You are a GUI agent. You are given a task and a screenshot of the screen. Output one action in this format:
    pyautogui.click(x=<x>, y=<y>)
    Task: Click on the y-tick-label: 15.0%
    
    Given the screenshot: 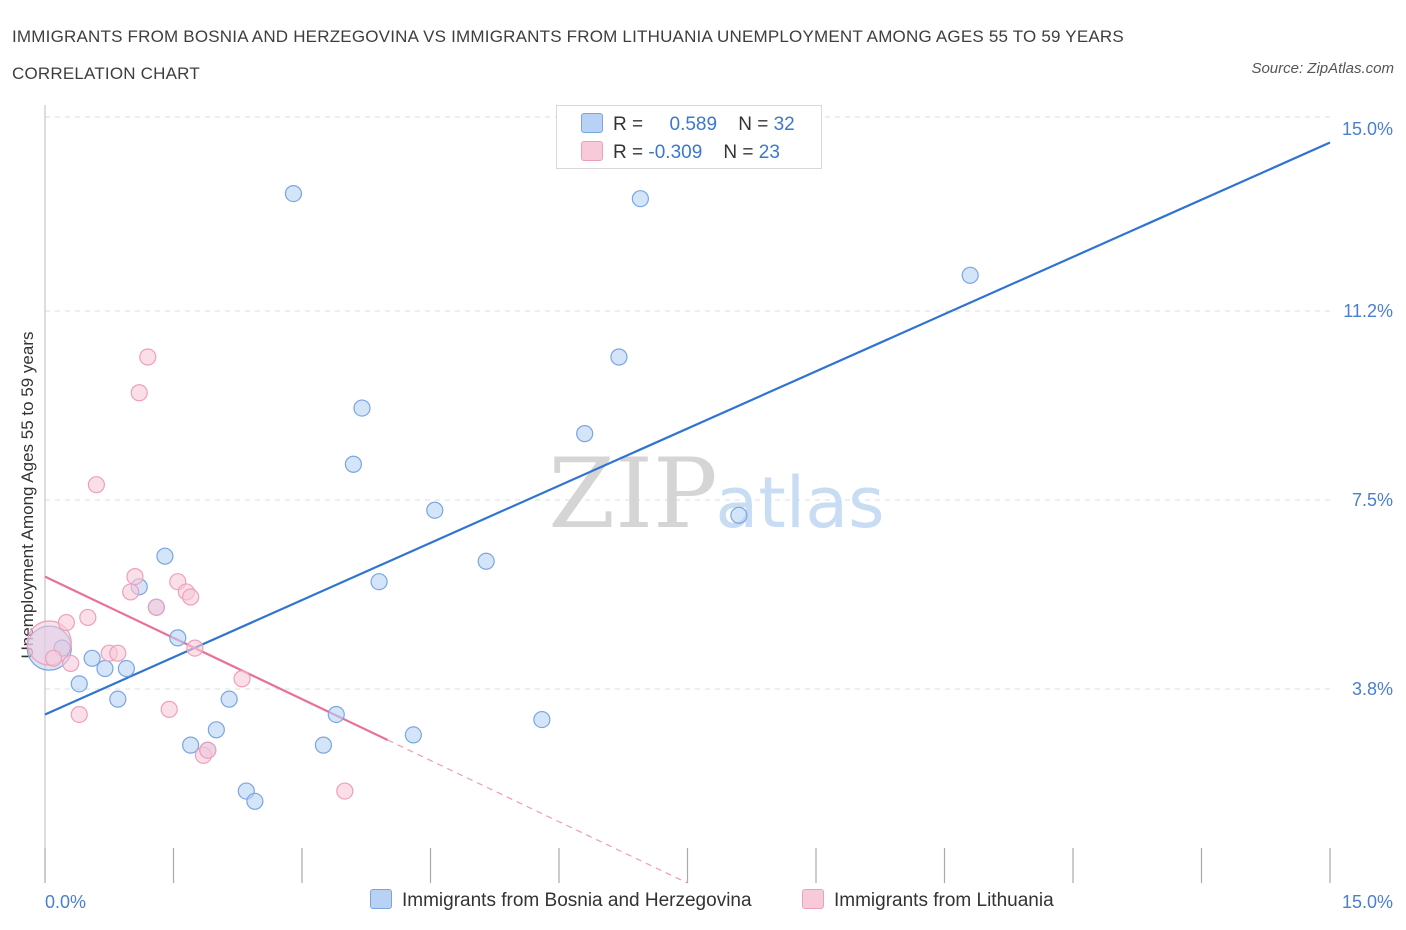 What is the action you would take?
    pyautogui.click(x=1367, y=129)
    